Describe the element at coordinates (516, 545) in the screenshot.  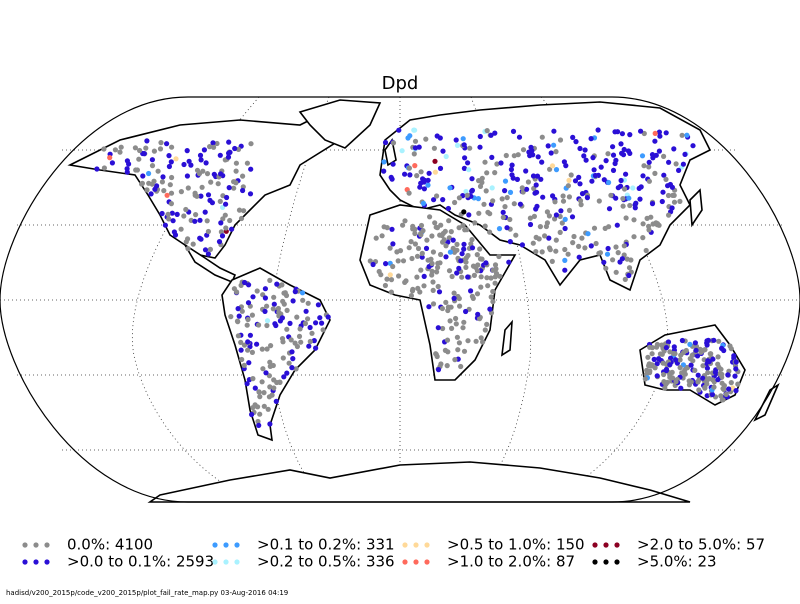
I see `legend-label: >0.5 to 1.0%: 150` at that location.